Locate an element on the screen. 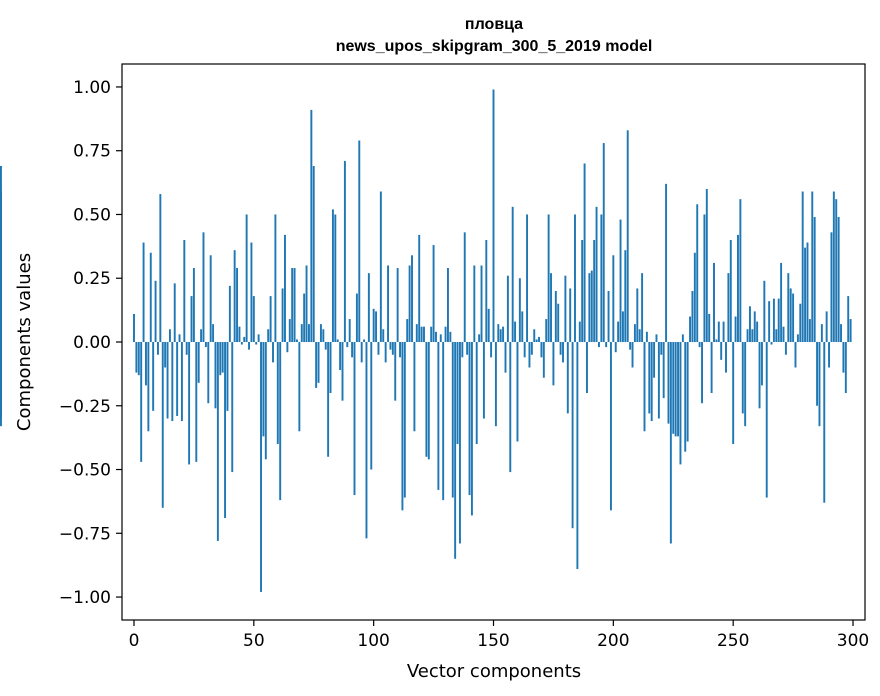 This screenshot has width=880, height=696. x-tick-label: 200 is located at coordinates (613, 641).